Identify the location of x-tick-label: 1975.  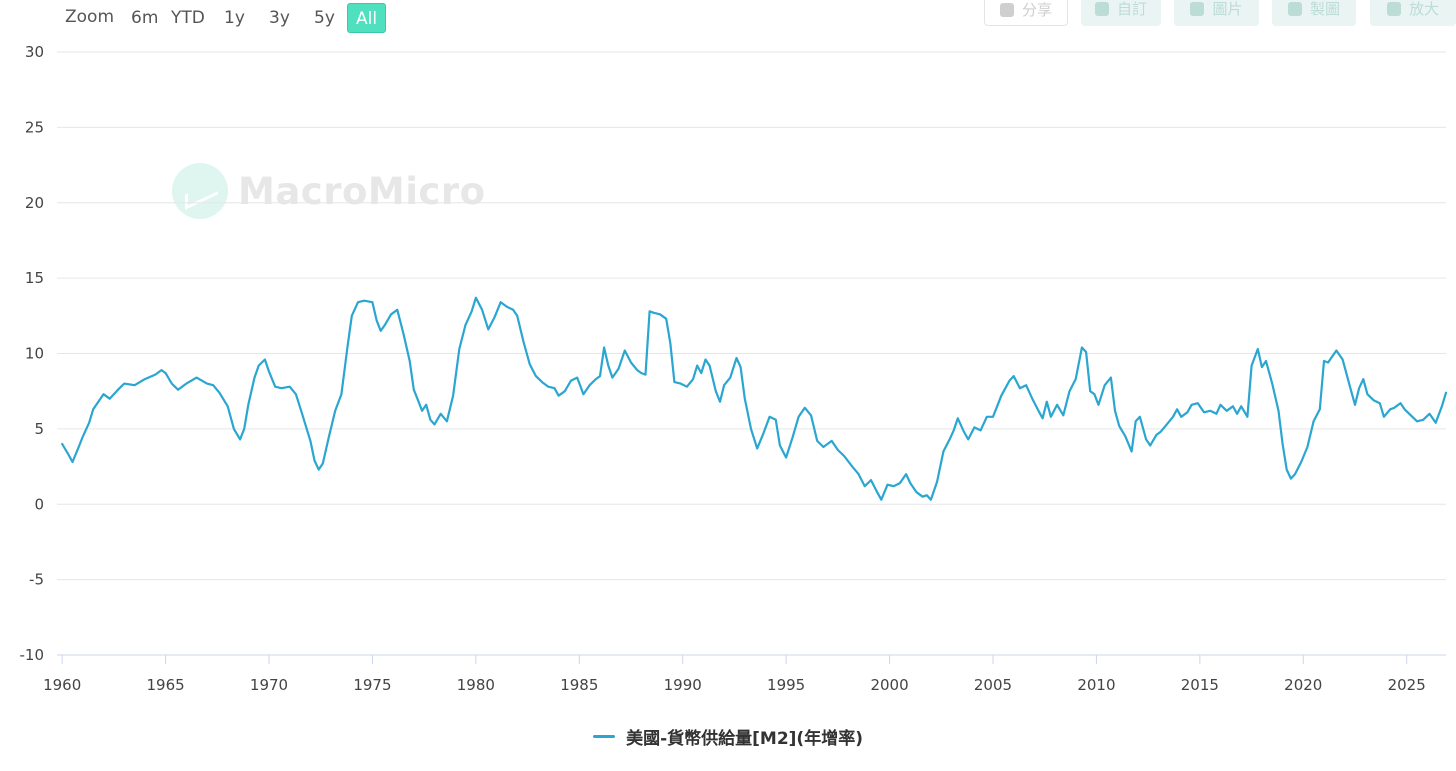
(372, 685).